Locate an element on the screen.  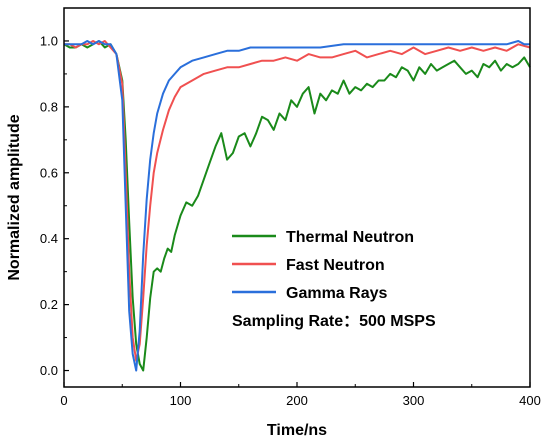
sampling-rate-annotation: Sampling Rate：500 MSPS is located at coordinates (334, 321).